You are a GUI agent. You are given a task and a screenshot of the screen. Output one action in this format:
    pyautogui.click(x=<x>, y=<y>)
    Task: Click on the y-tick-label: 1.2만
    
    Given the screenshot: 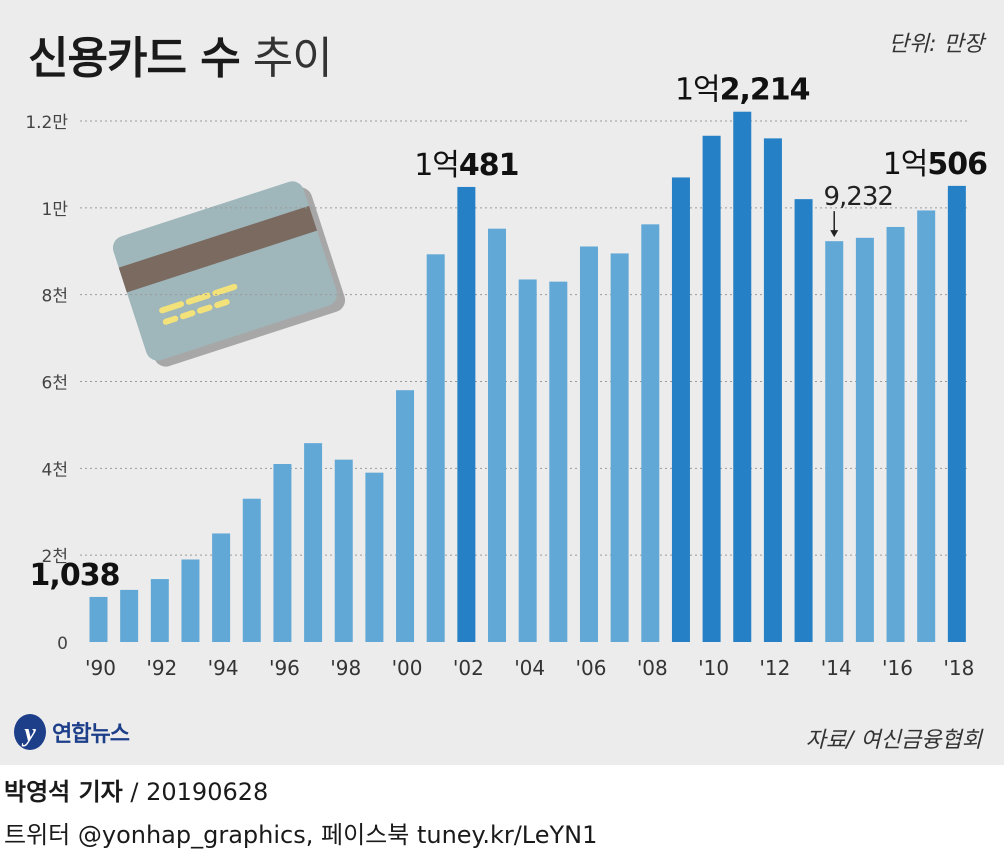 What is the action you would take?
    pyautogui.click(x=46, y=123)
    